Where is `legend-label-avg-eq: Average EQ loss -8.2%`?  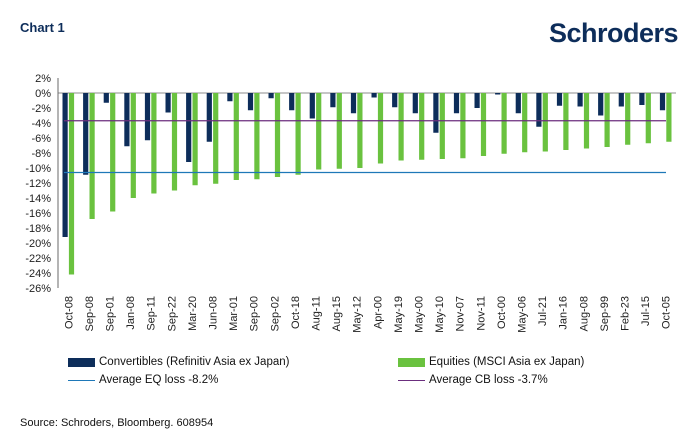 legend-label-avg-eq: Average EQ loss -8.2% is located at coordinates (159, 380).